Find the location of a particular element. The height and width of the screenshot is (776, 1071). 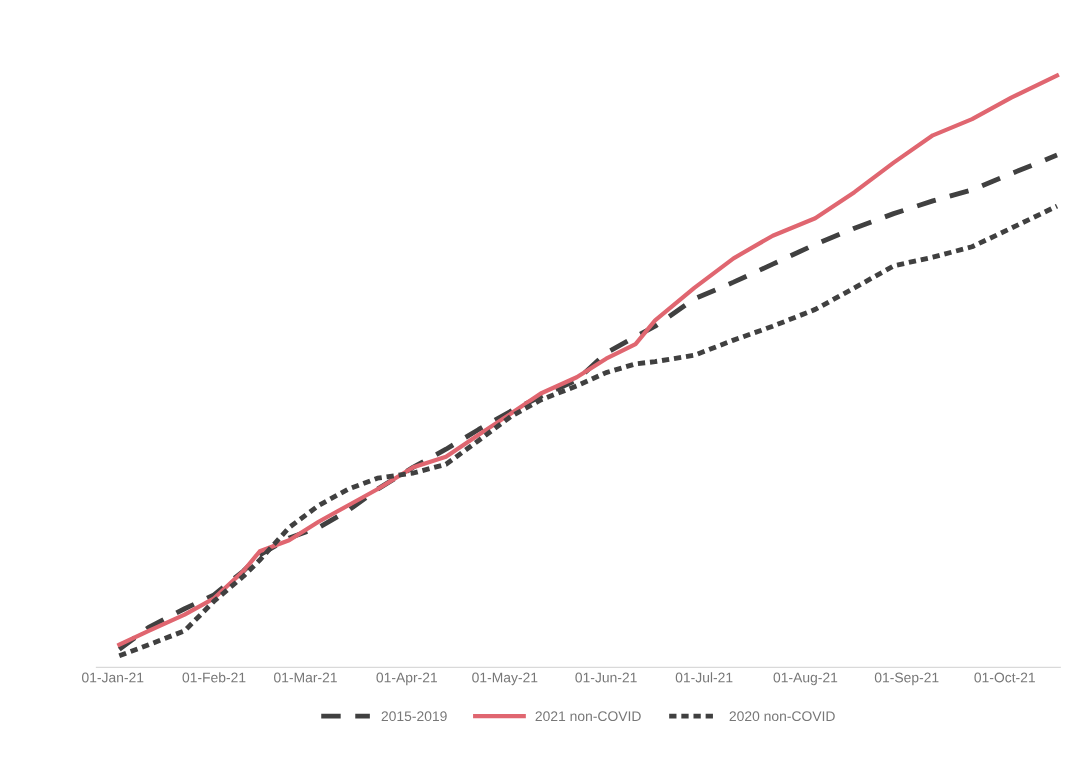

x-tick-label: 01-Jan-21 is located at coordinates (113, 677).